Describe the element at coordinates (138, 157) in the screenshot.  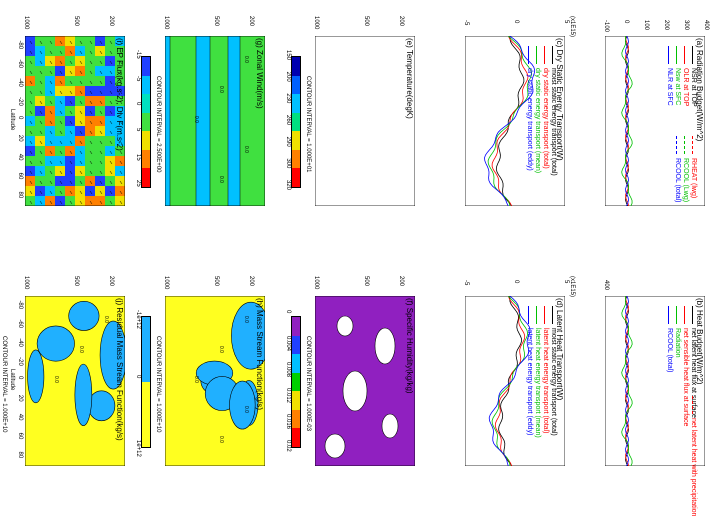
I see `colorbar-tick-label: 15` at that location.